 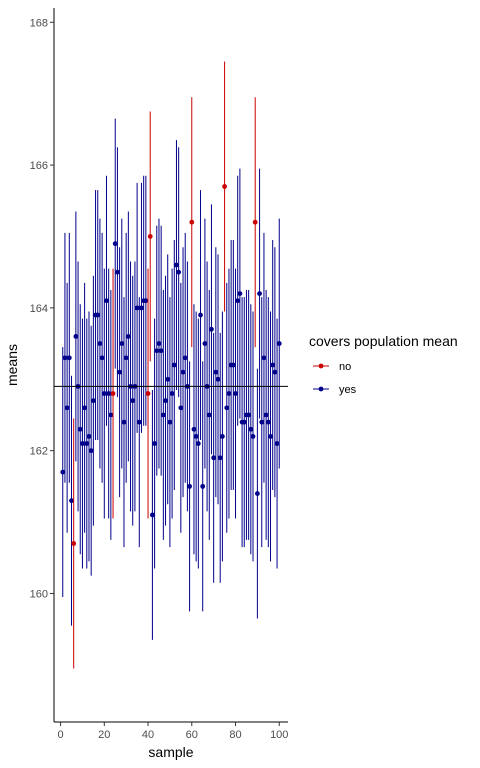 What do you see at coordinates (39, 166) in the screenshot?
I see `y-tick-label: 166` at bounding box center [39, 166].